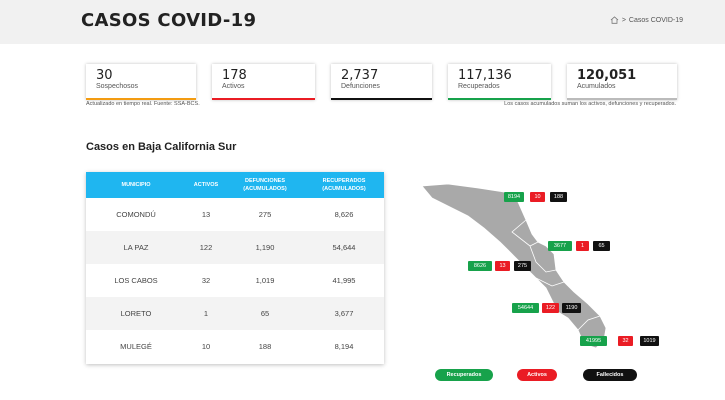 The image size is (725, 400). Describe the element at coordinates (480, 266) in the screenshot. I see `comondu-recuperados-badge: 8626` at that location.